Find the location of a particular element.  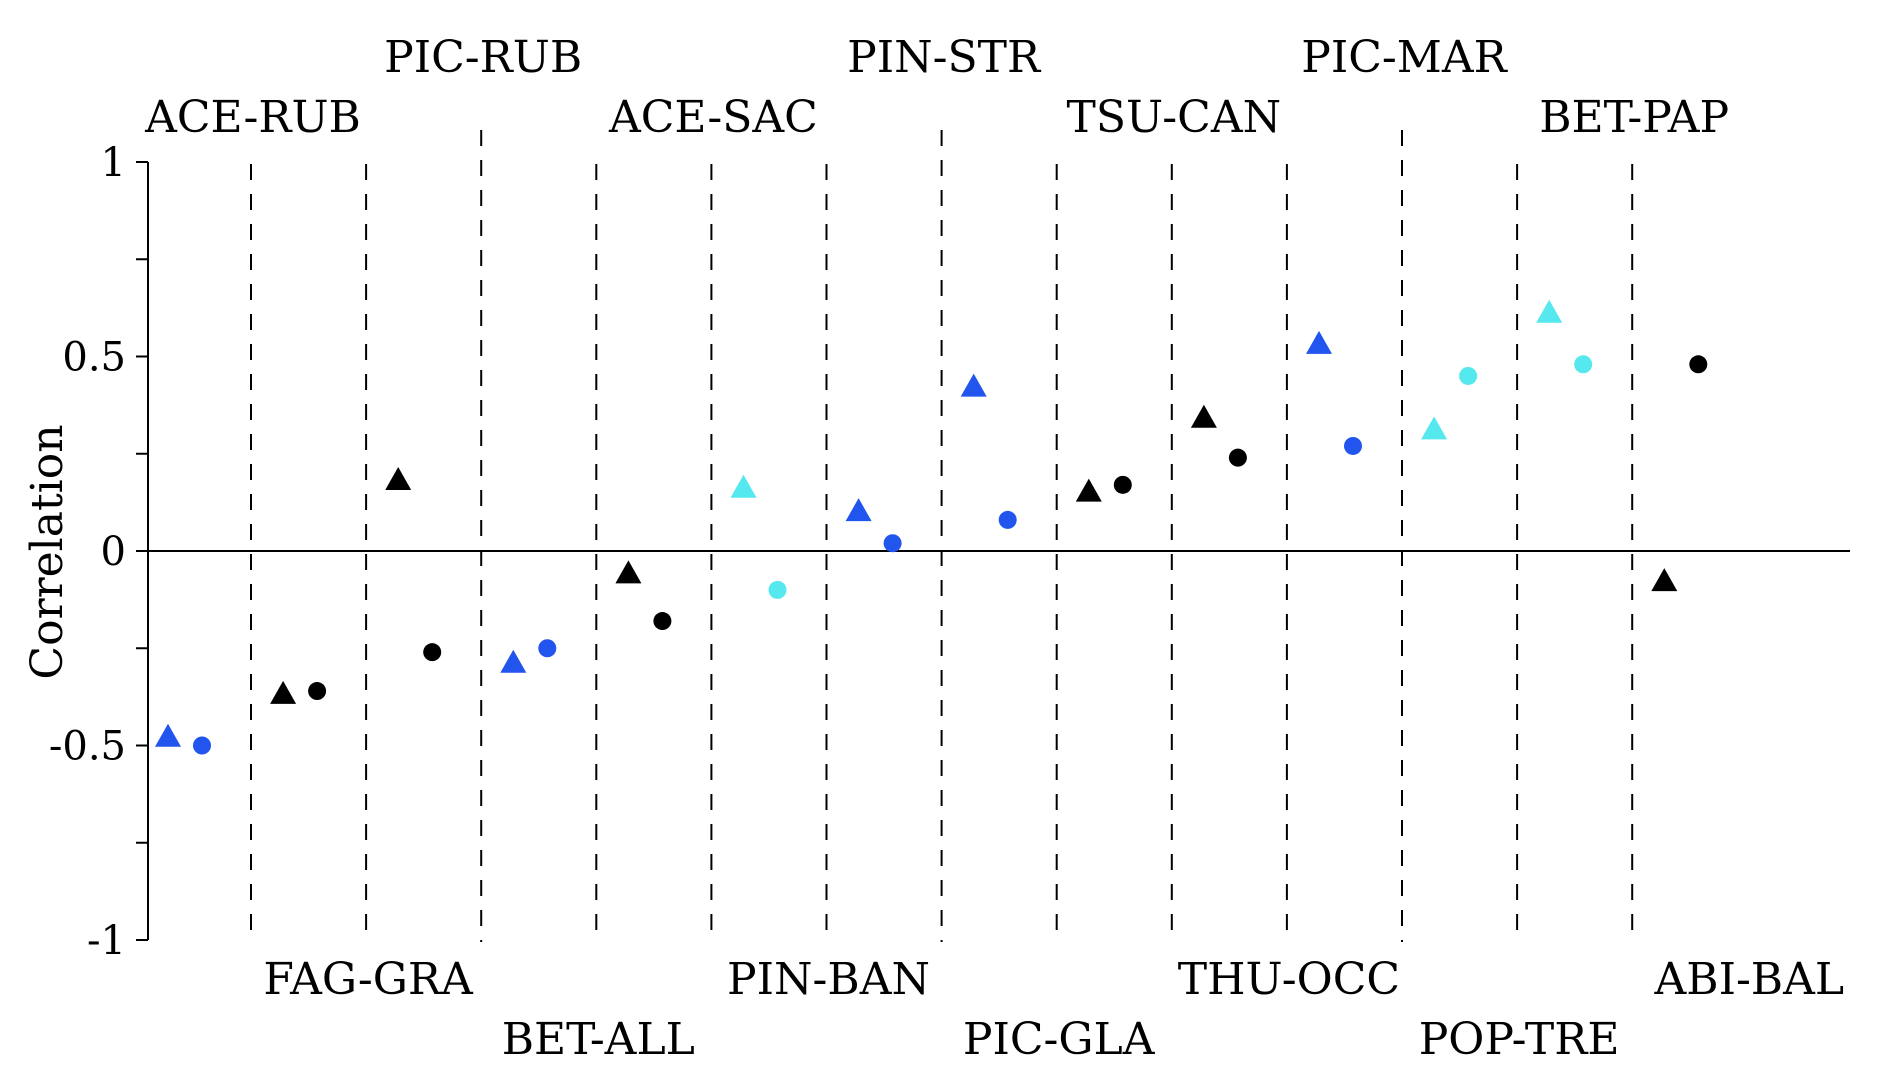

category-label: BET-ALL is located at coordinates (598, 1039).